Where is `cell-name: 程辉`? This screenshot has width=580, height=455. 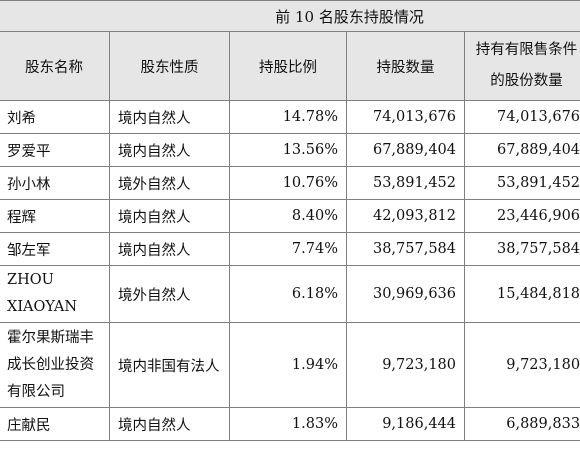
cell-name: 程辉 is located at coordinates (55, 216).